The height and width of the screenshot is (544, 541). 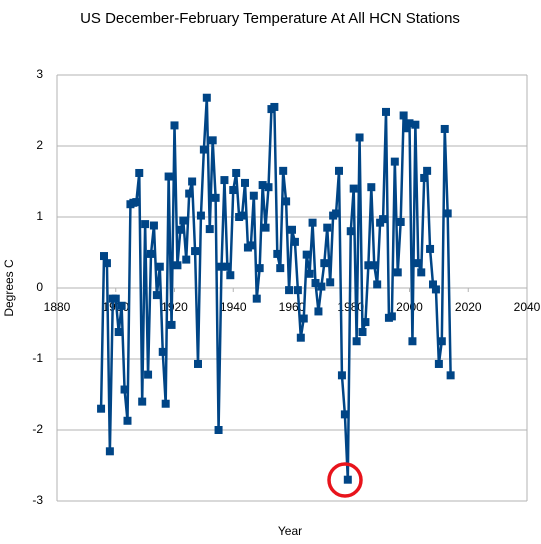 What do you see at coordinates (57, 307) in the screenshot?
I see `x-tick-label: 1880` at bounding box center [57, 307].